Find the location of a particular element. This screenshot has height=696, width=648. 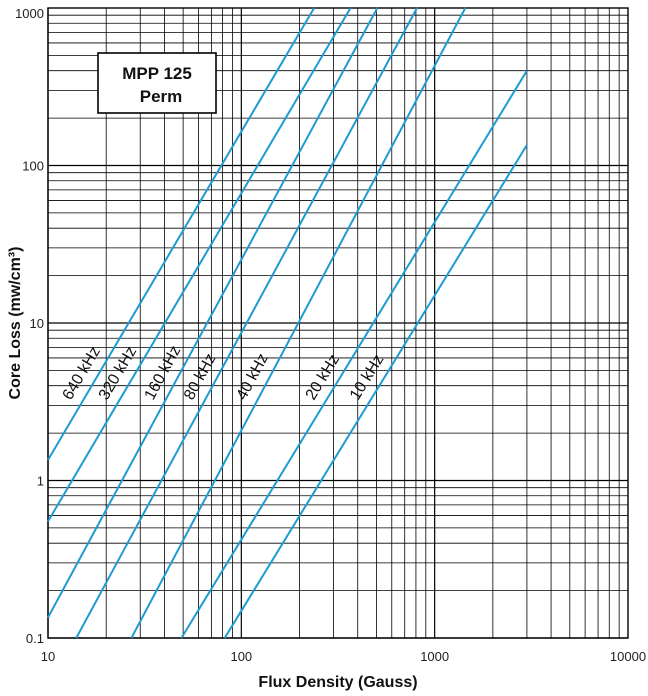

series-label: 10 kHz is located at coordinates (367, 377).